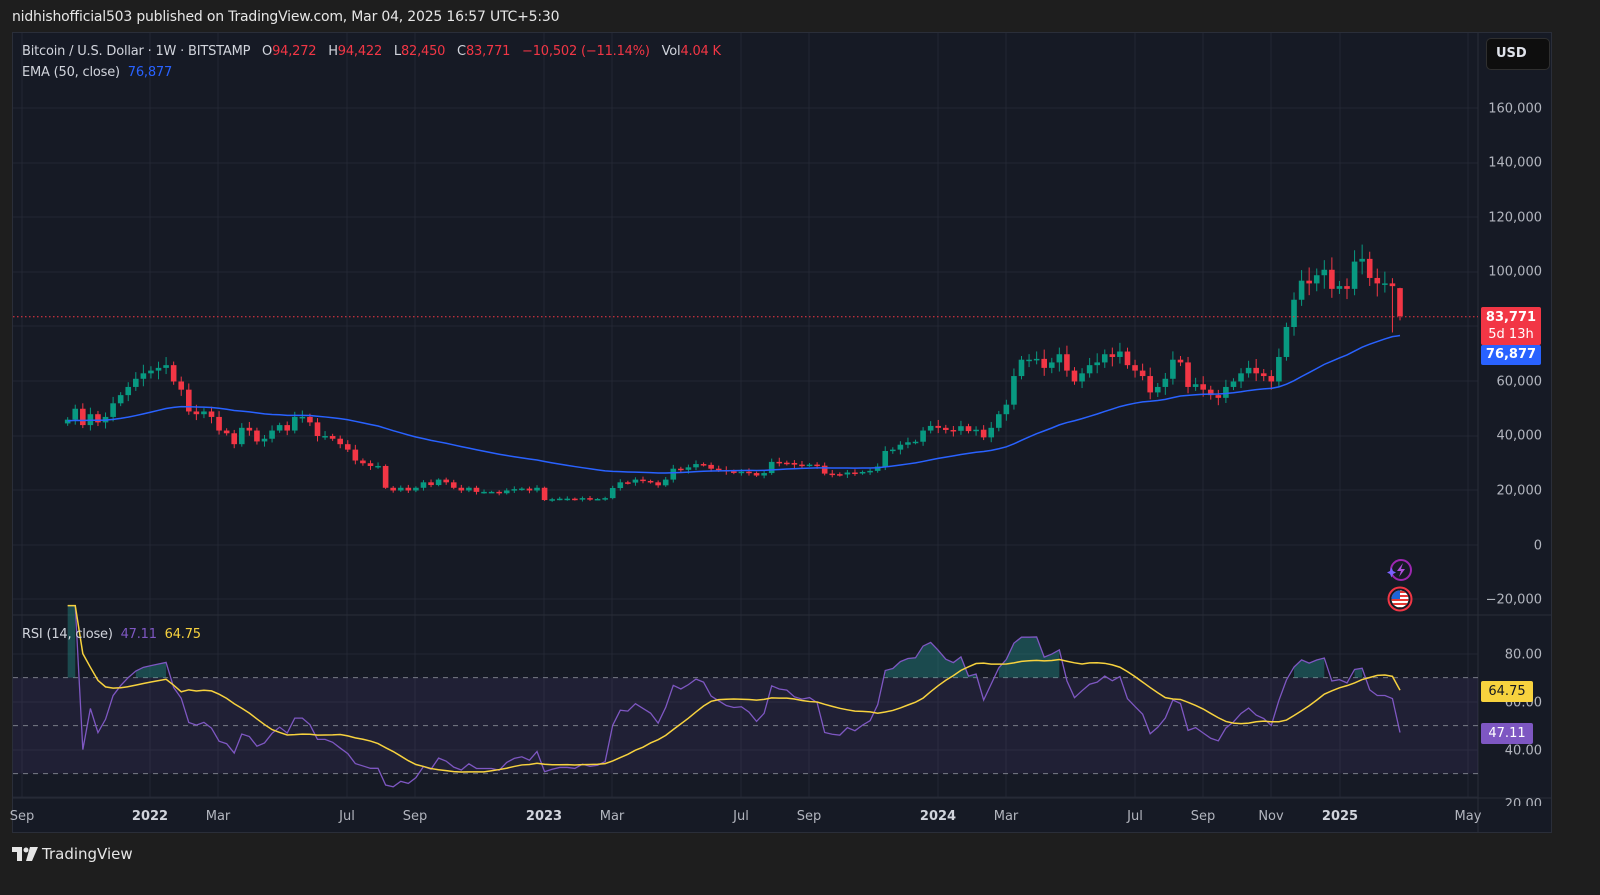 The image size is (1600, 895). What do you see at coordinates (1523, 801) in the screenshot?
I see `rsi-axis-label: 20.00` at bounding box center [1523, 801].